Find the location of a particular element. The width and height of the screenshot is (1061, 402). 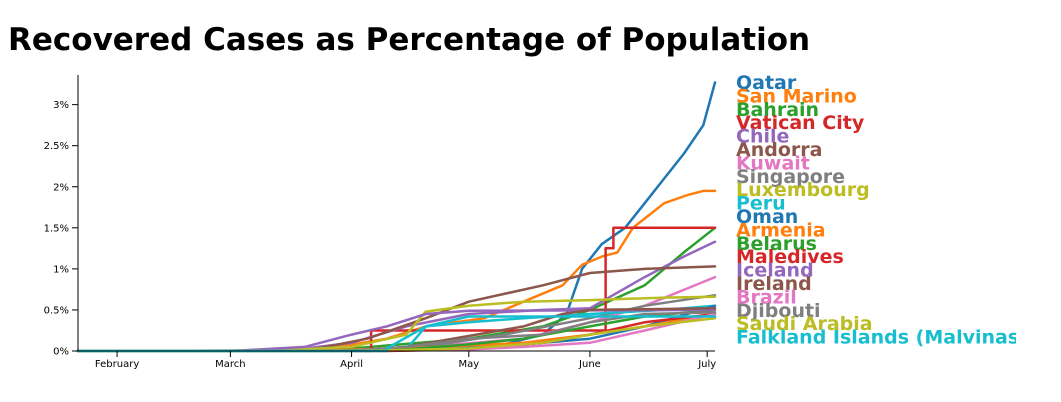

series-line-luxembourg is located at coordinates (396, 324).